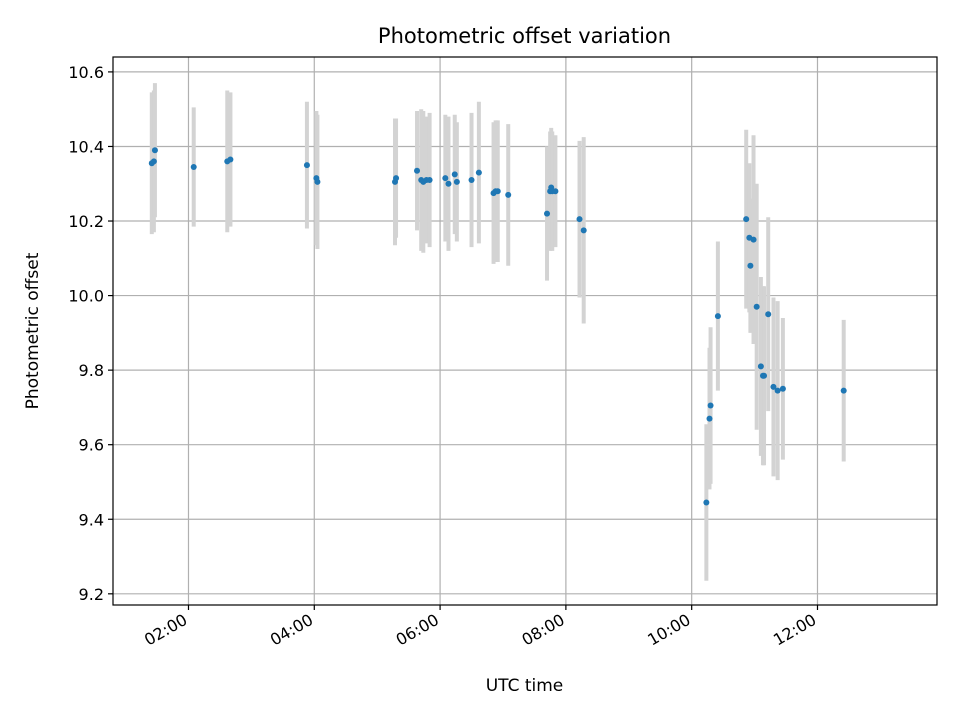 This screenshot has height=720, width=960. Describe the element at coordinates (91, 445) in the screenshot. I see `y-tick-label: 9.6` at that location.